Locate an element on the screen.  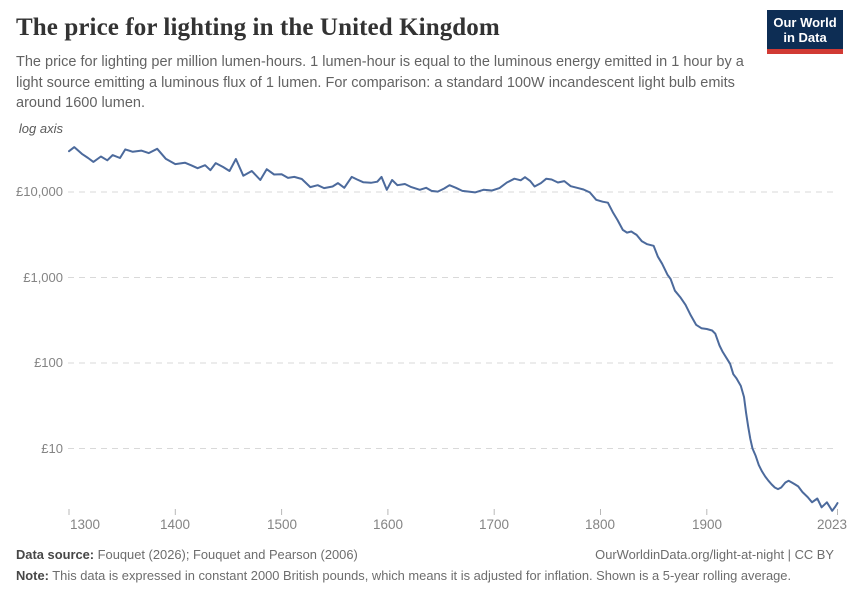
y-tick-label-10: £10 is located at coordinates (52, 448).